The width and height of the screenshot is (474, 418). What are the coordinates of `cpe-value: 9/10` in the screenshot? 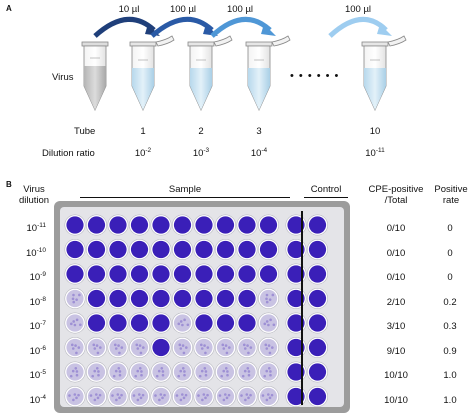 It's located at (396, 351).